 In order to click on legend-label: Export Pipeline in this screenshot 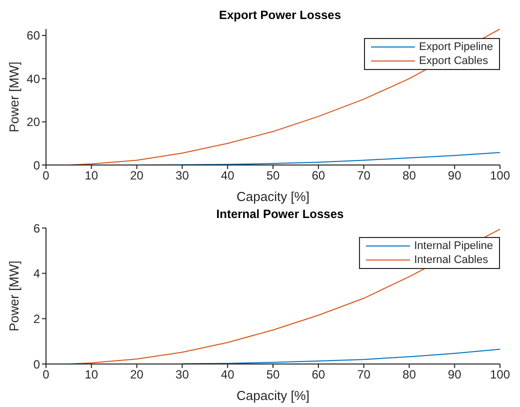, I will do `click(456, 47)`.